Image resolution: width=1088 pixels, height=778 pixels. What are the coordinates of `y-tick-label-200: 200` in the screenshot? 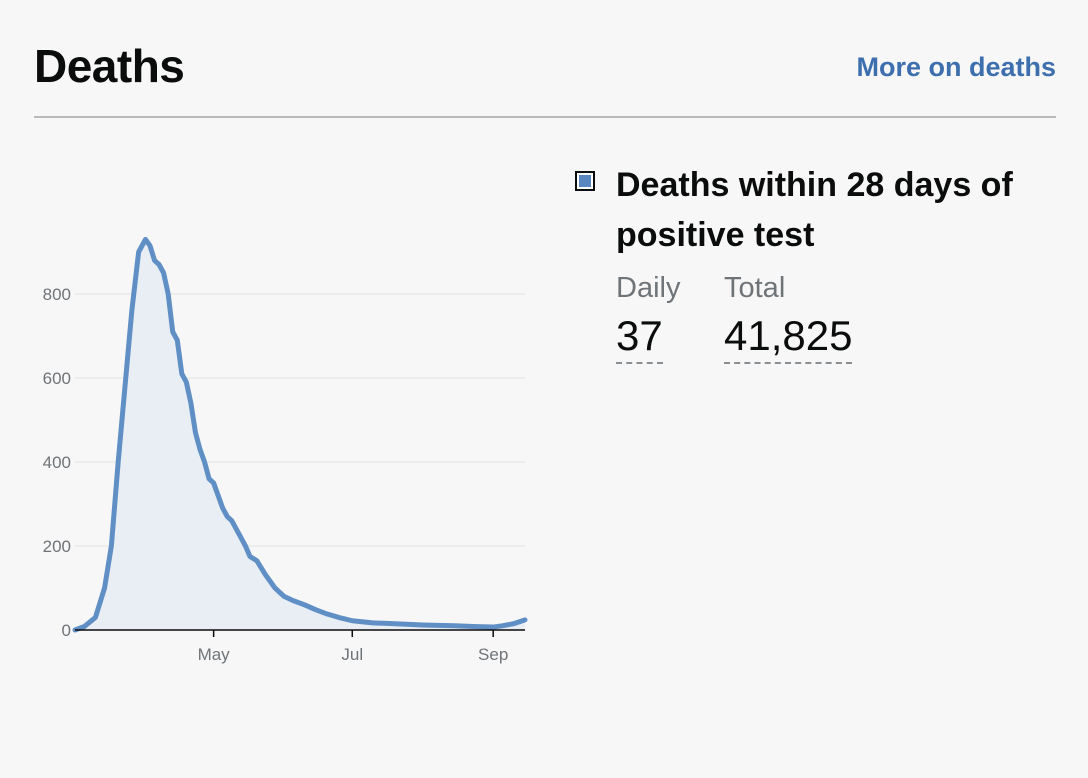 It's located at (57, 546).